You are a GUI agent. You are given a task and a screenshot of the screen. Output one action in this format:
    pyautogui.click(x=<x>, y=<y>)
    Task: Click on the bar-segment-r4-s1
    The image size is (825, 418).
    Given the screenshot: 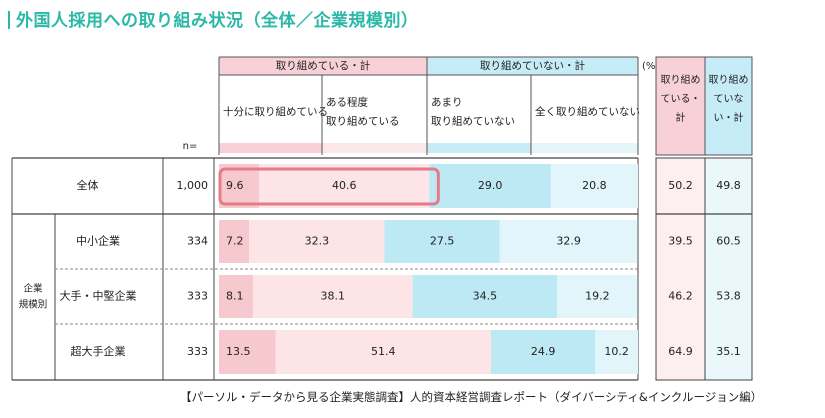 What is the action you would take?
    pyautogui.click(x=247, y=352)
    